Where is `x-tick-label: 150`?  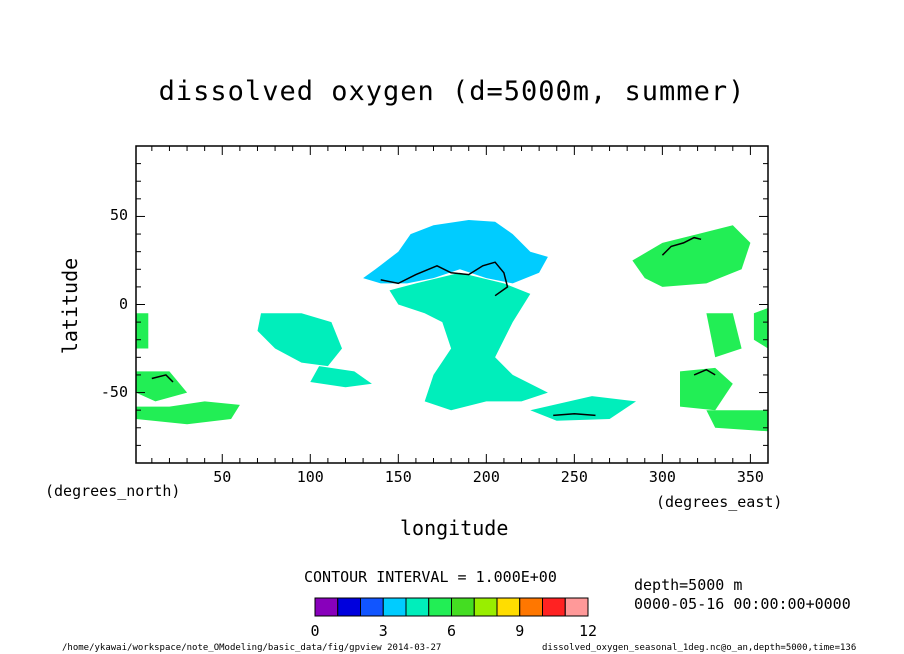 x-tick-label: 150 is located at coordinates (398, 477).